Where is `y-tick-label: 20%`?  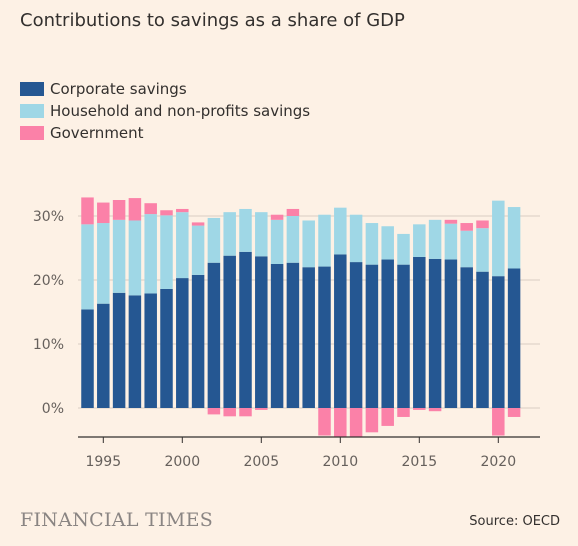
y-tick-label: 20% is located at coordinates (48, 281).